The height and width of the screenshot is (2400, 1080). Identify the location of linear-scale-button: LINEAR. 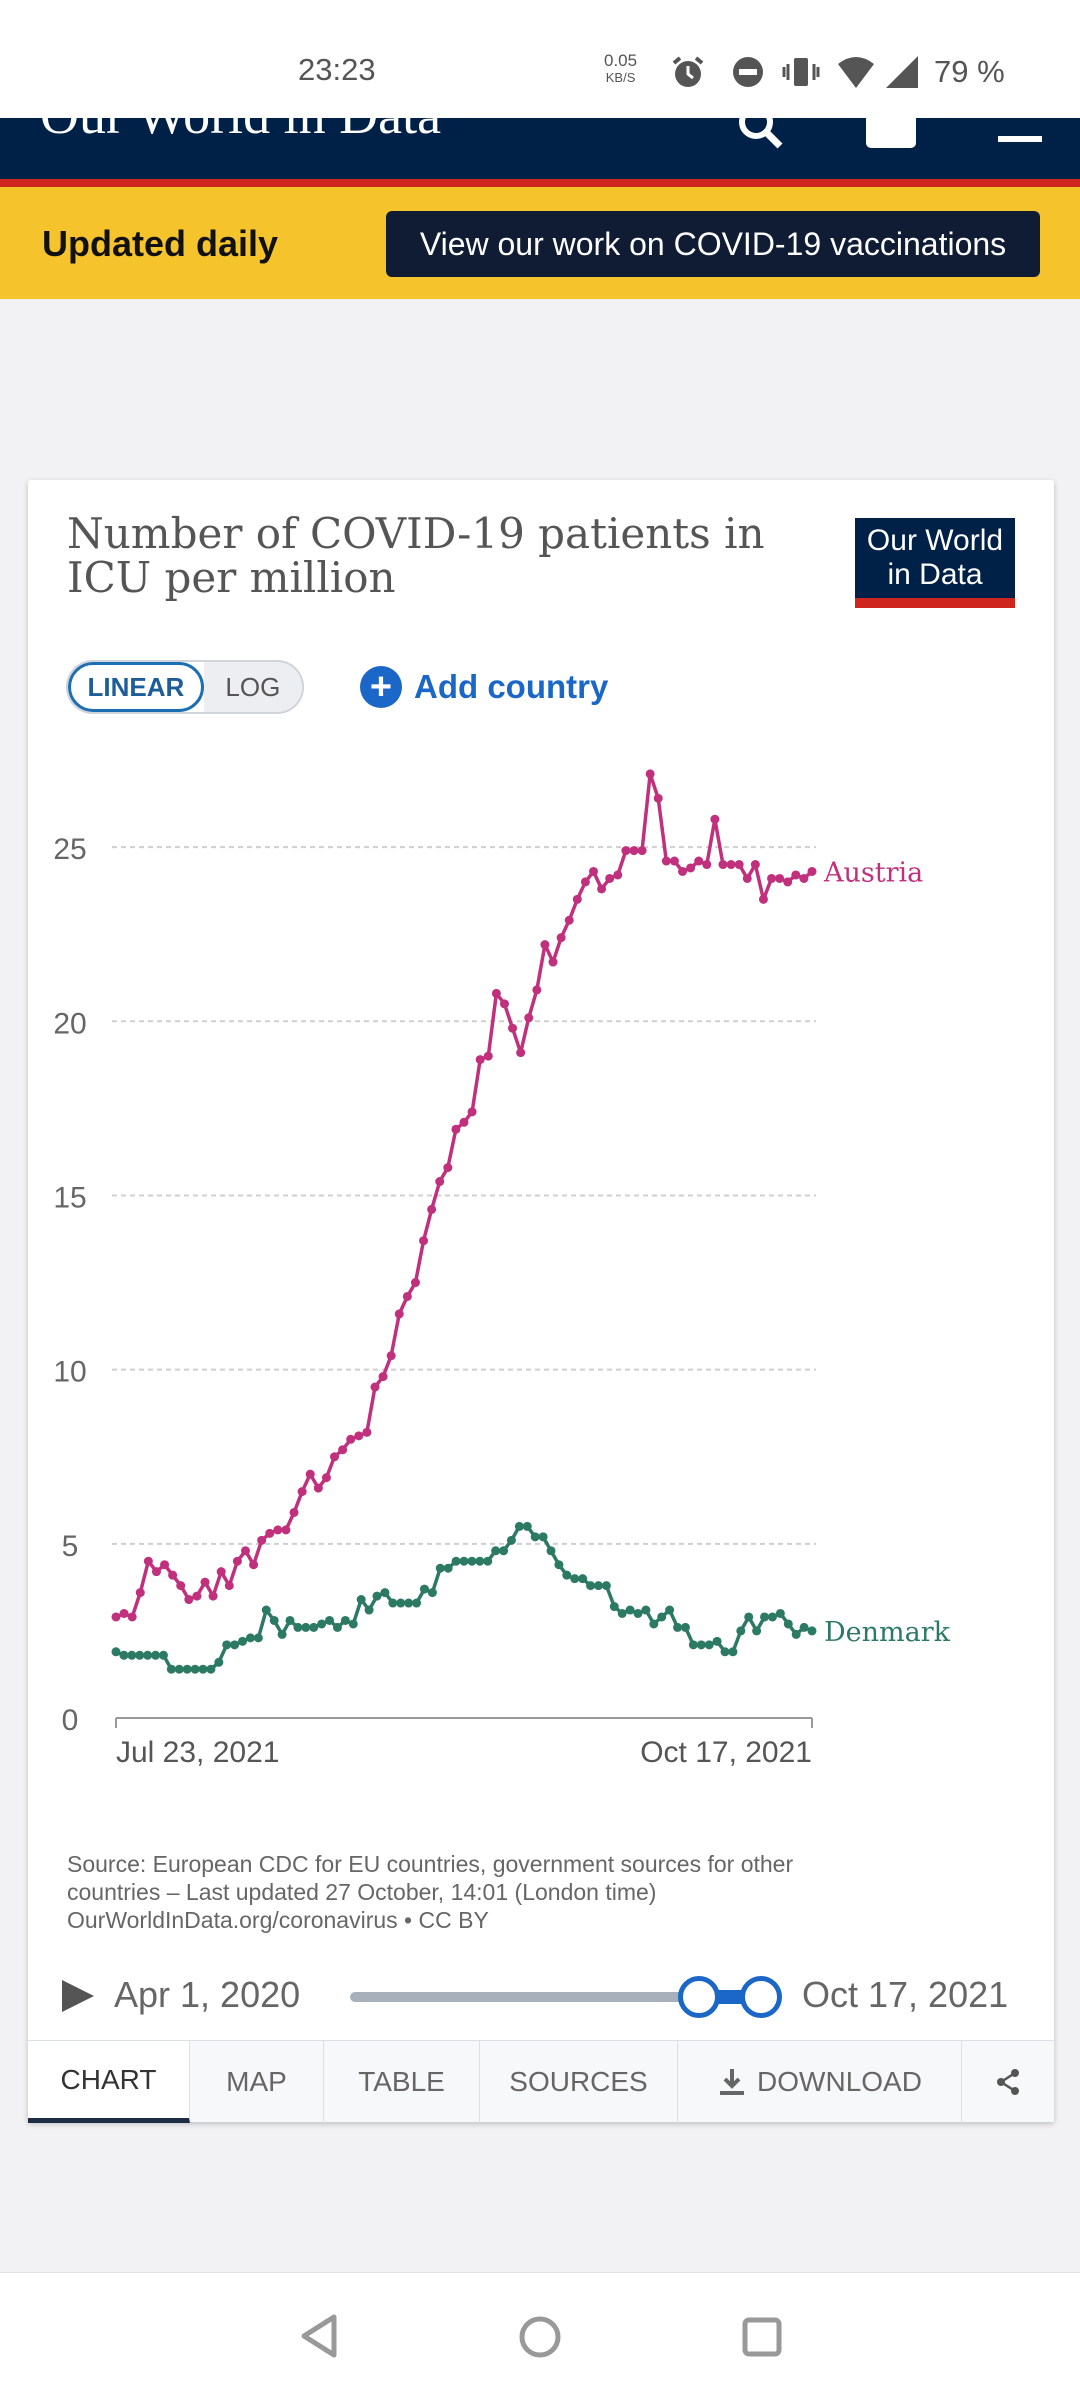
(136, 687).